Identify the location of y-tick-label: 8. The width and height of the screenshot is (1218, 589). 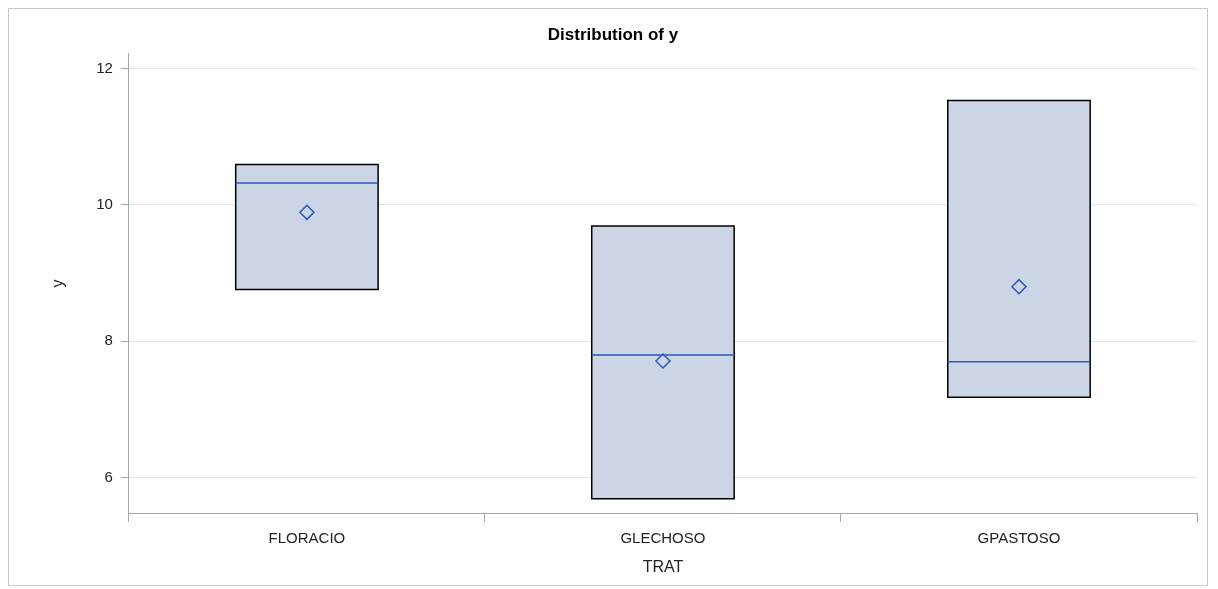
(108, 340).